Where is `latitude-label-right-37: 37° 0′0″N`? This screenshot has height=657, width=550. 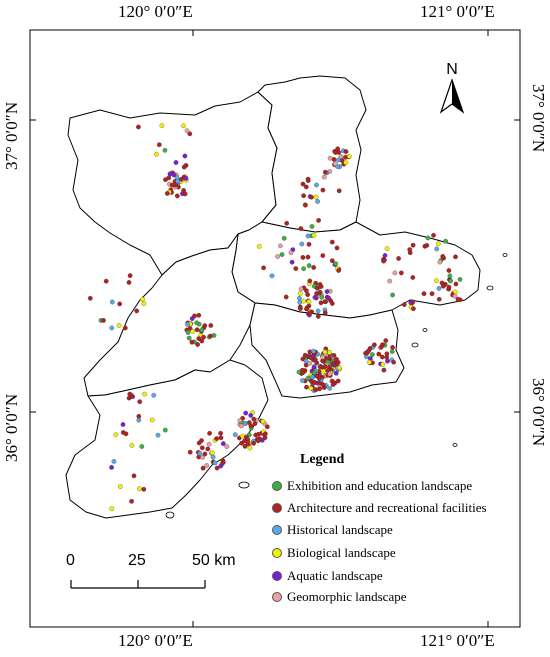
latitude-label-right-37: 37° 0′0″N is located at coordinates (538, 118).